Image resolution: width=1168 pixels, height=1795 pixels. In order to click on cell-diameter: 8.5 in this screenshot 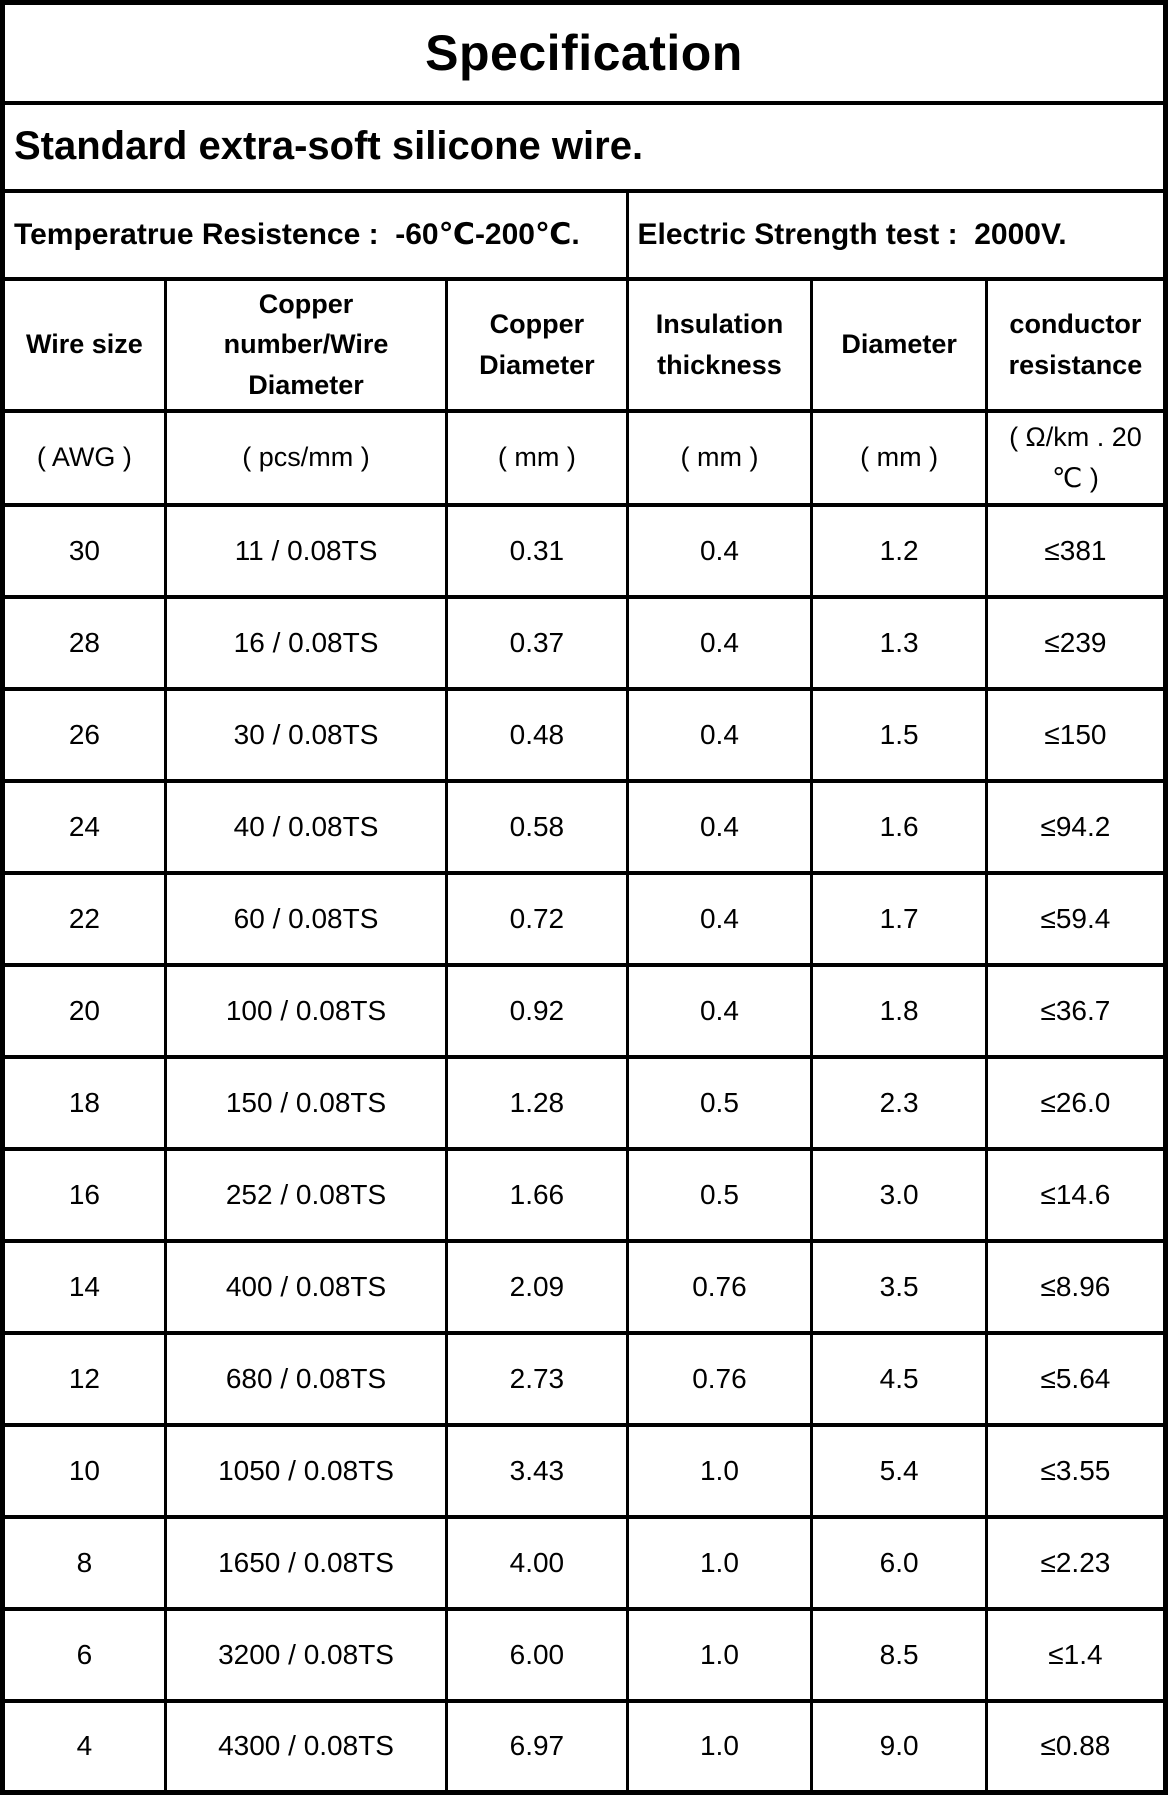, I will do `click(899, 1654)`.